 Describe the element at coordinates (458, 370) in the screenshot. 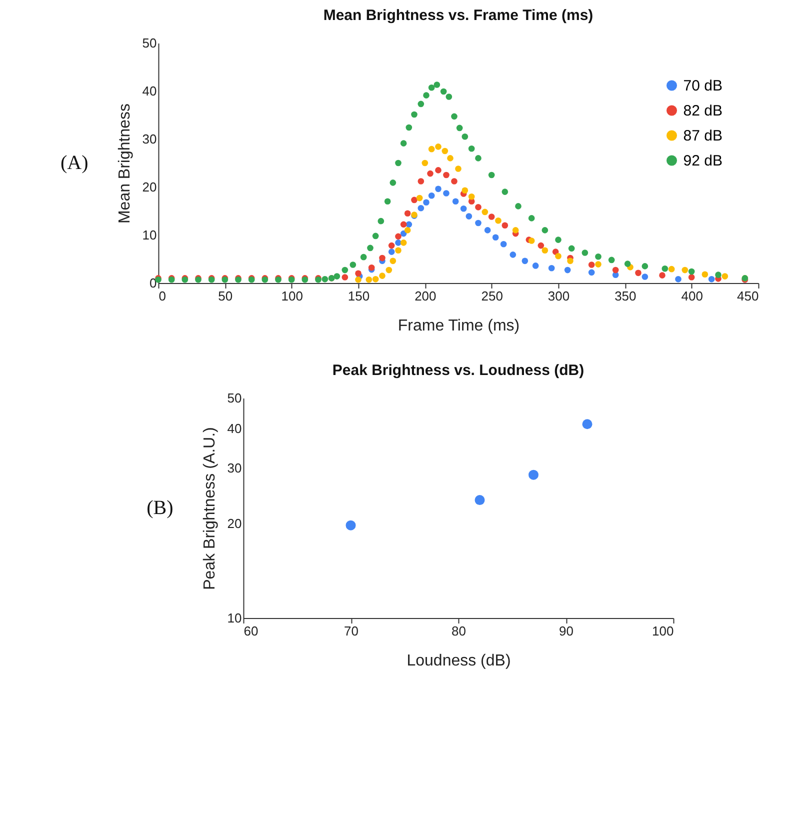

I see `chart-title: Peak Brightness vs. Loudness (dB)` at that location.